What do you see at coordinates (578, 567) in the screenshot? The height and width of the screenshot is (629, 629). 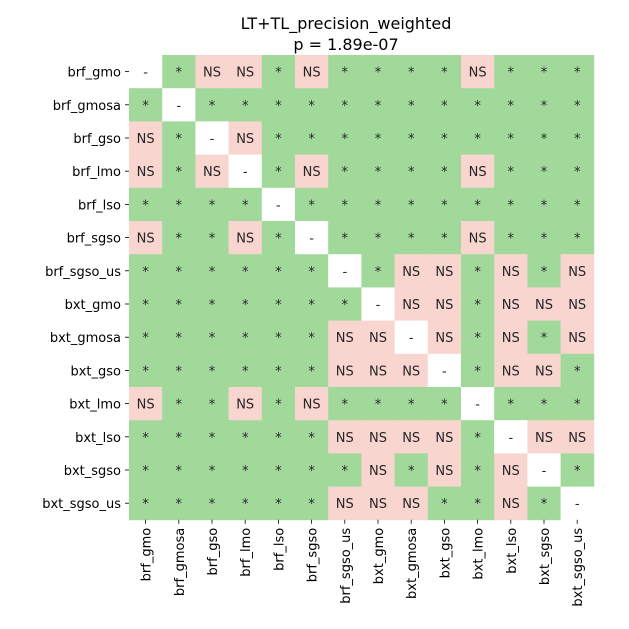 I see `x-tick-label: bxt_sgso_us` at bounding box center [578, 567].